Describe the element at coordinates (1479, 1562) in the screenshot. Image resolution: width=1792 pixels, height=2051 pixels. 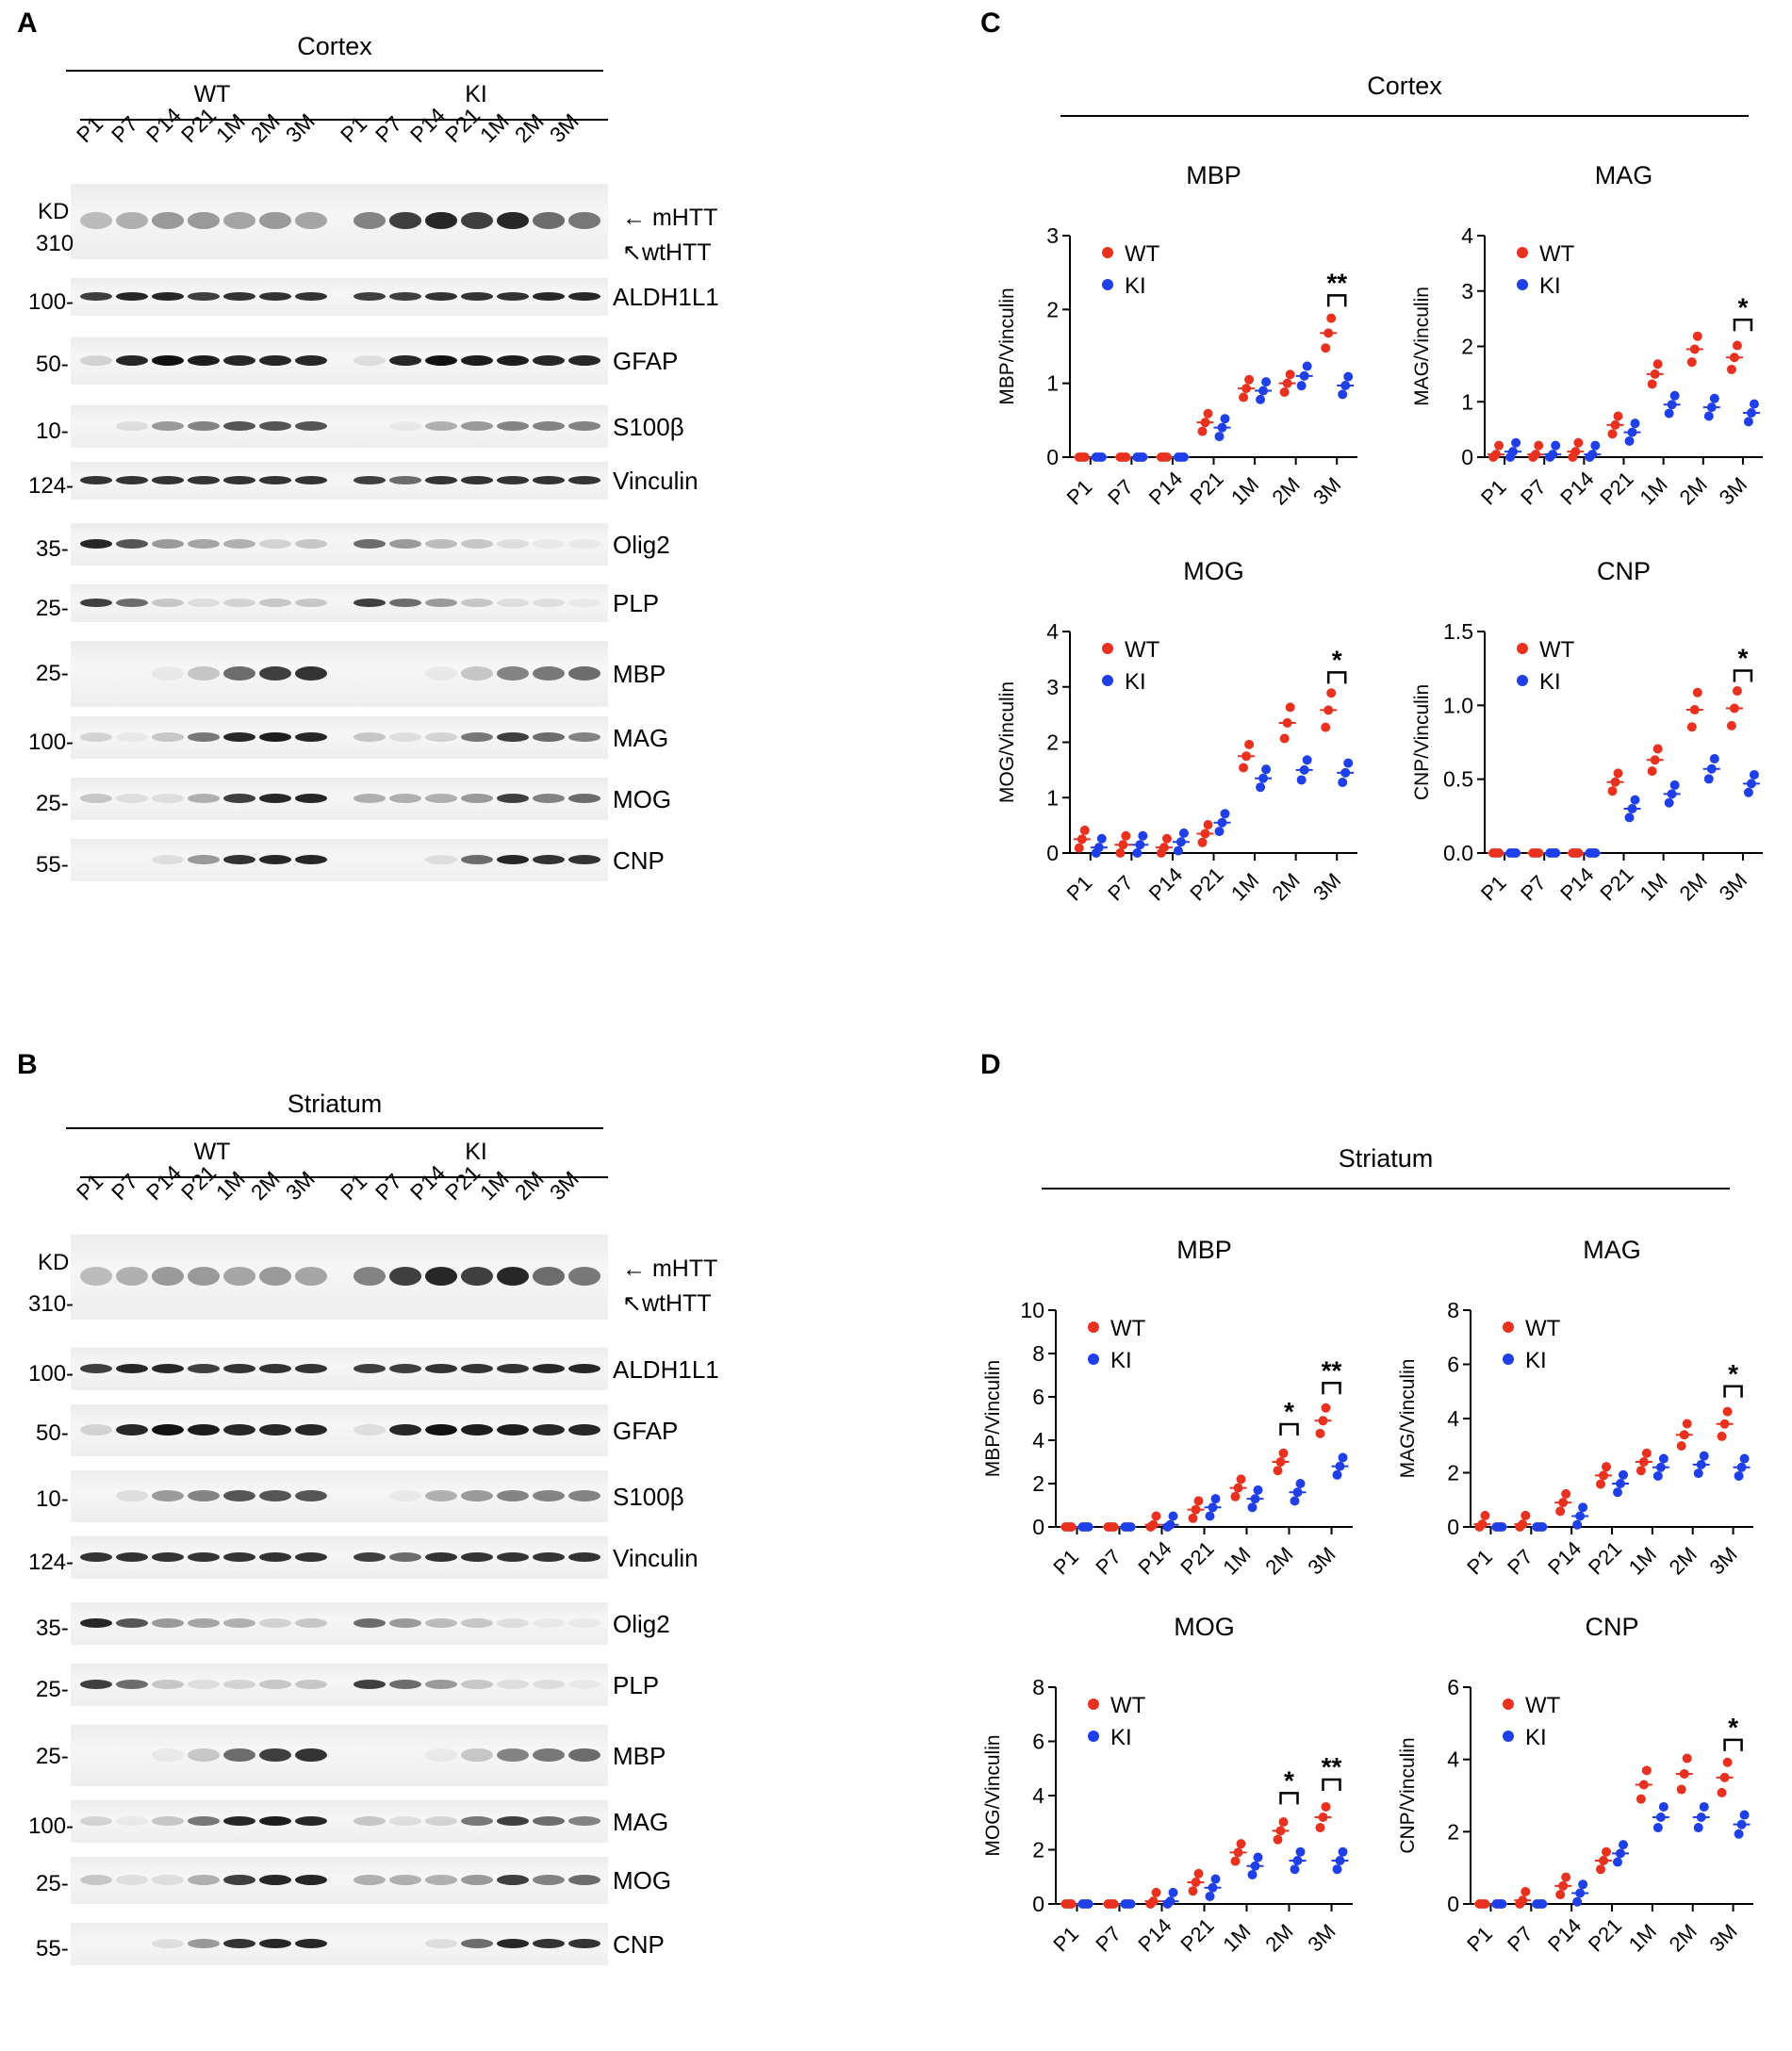
I see `x-tick-label: P1` at that location.